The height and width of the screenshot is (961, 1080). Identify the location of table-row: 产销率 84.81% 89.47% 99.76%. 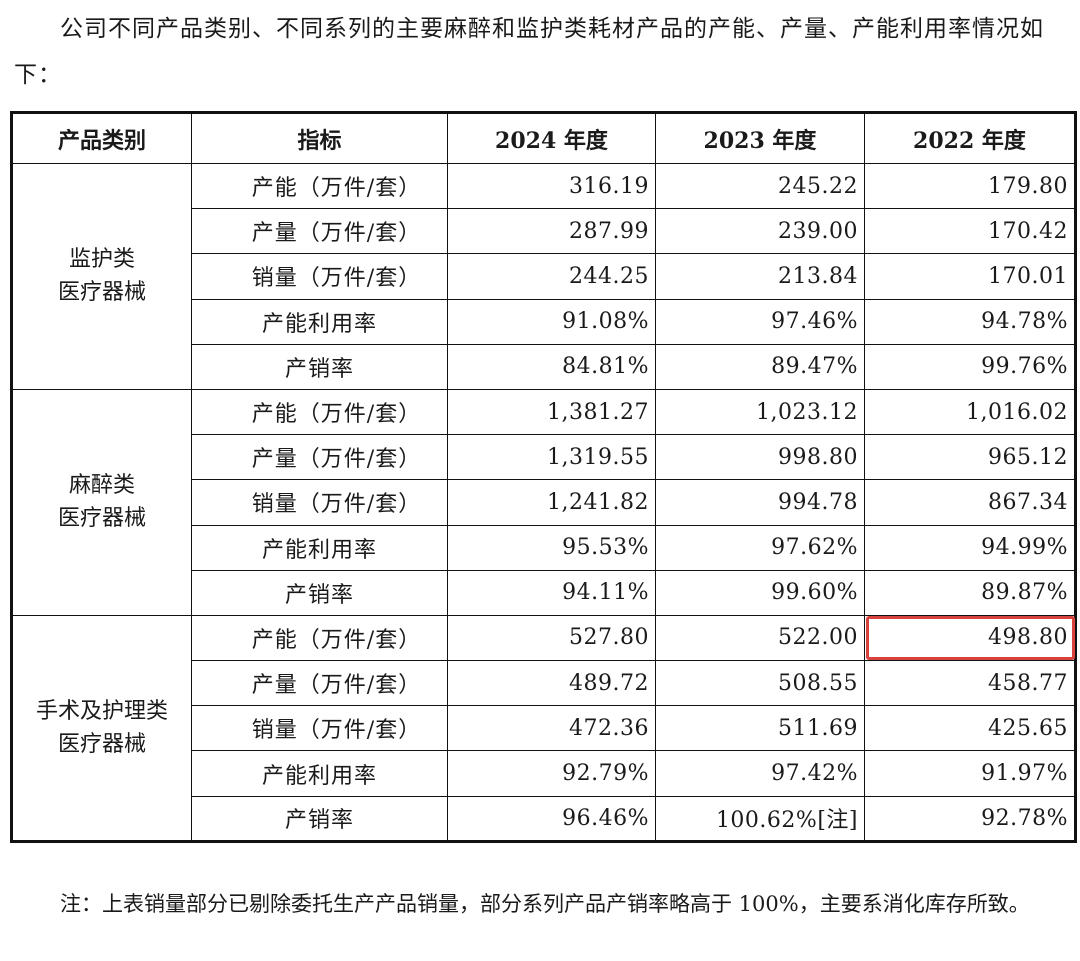
(544, 366).